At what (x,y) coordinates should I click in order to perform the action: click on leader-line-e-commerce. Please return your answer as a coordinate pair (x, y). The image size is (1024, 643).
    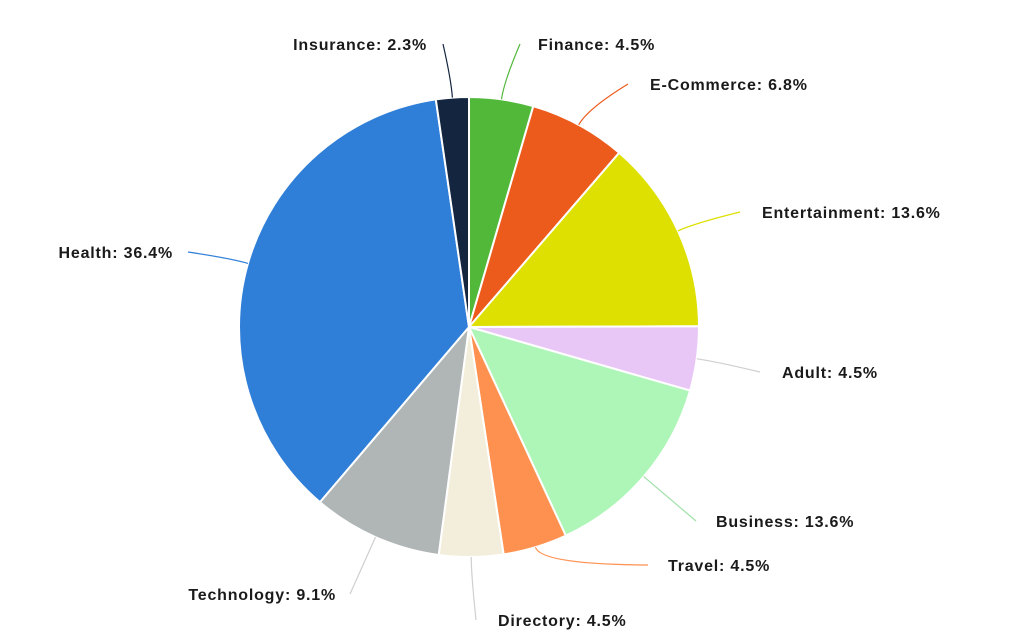
    Looking at the image, I should click on (603, 104).